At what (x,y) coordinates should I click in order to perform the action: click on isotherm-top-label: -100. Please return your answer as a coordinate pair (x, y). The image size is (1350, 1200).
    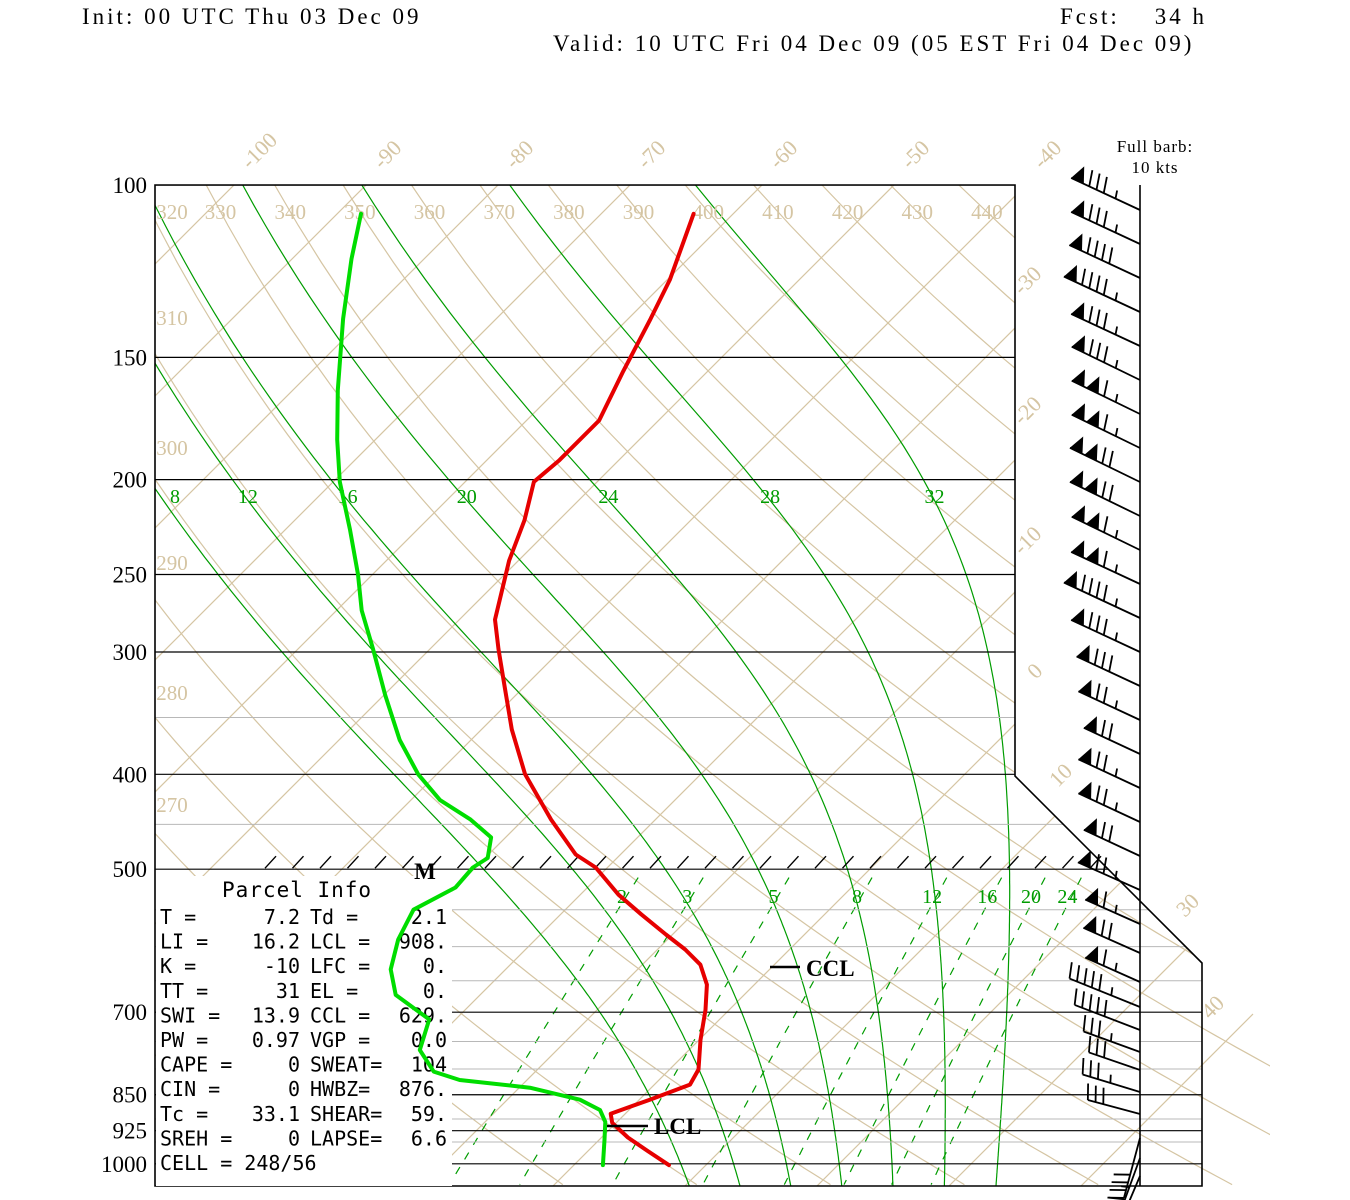
    Looking at the image, I should click on (259, 150).